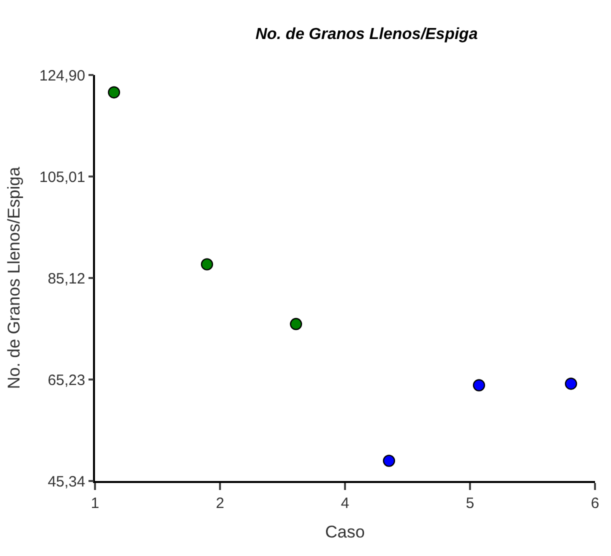 This screenshot has height=556, width=611. What do you see at coordinates (345, 532) in the screenshot?
I see `x-axis-title: Caso` at bounding box center [345, 532].